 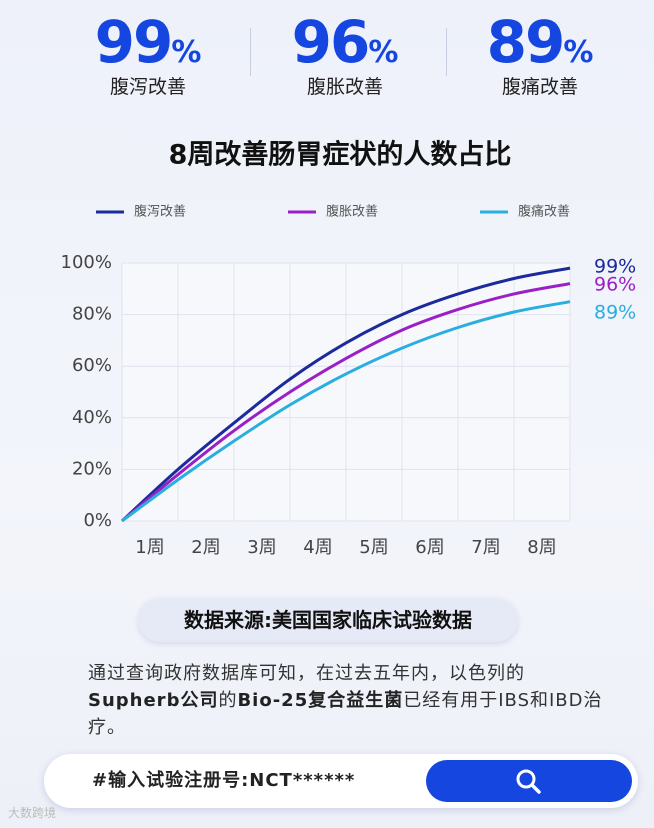 I want to click on x-tick-label: 5周, so click(x=373, y=547).